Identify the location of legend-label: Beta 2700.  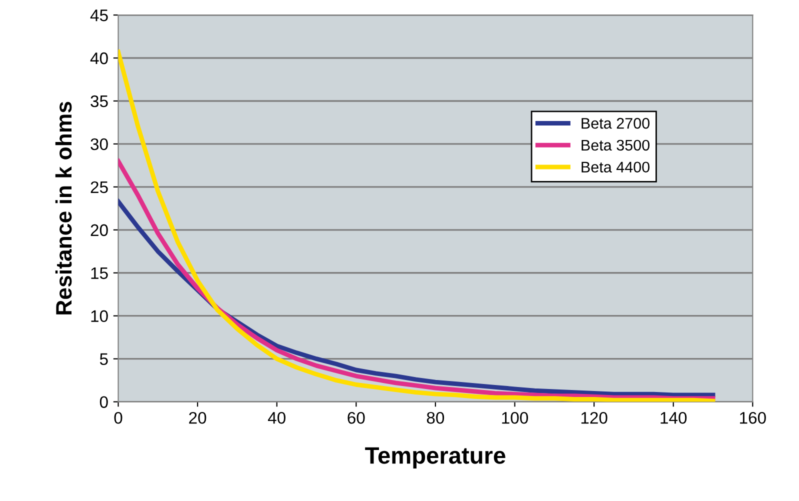
(616, 123).